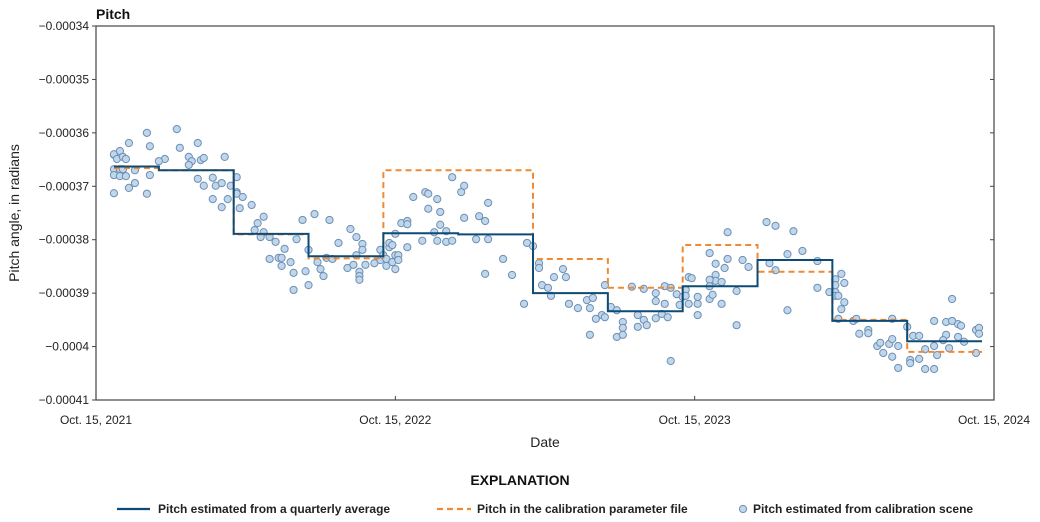 The width and height of the screenshot is (1040, 522). I want to click on legend-item-quarterly: Pitch estimated from a quarterly average, so click(253, 509).